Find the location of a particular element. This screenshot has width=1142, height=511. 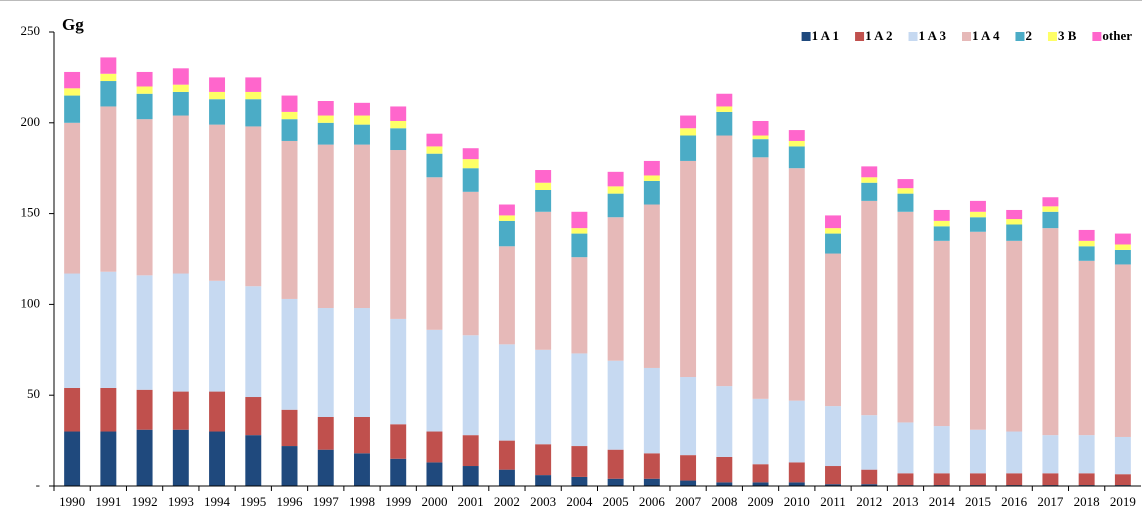

x-tick-label: 1998 is located at coordinates (362, 501).